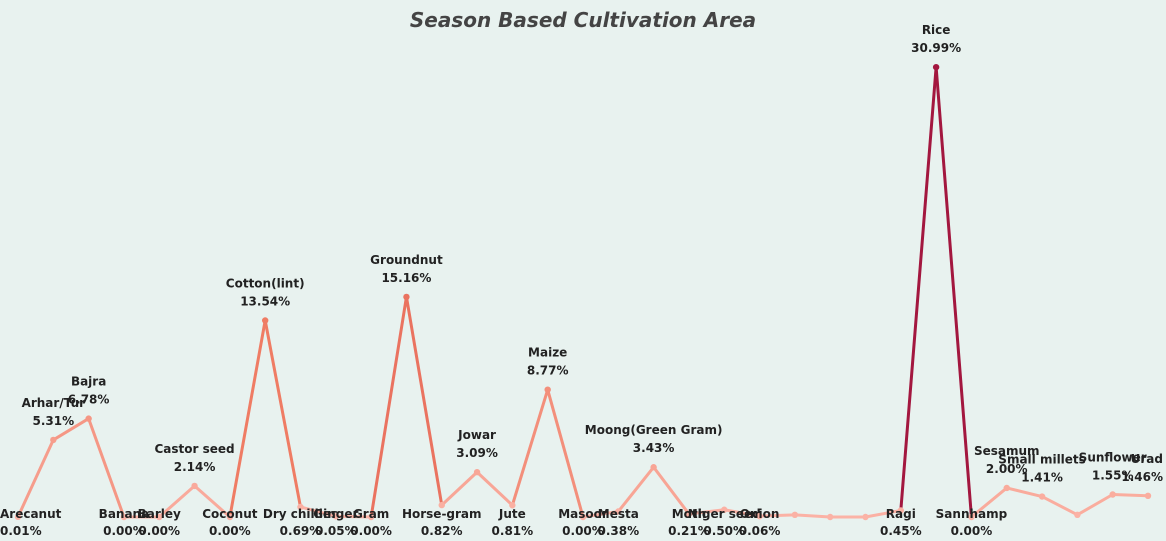 This screenshot has width=1166, height=541. I want to click on point-category-label: Banana, so click(124, 514).